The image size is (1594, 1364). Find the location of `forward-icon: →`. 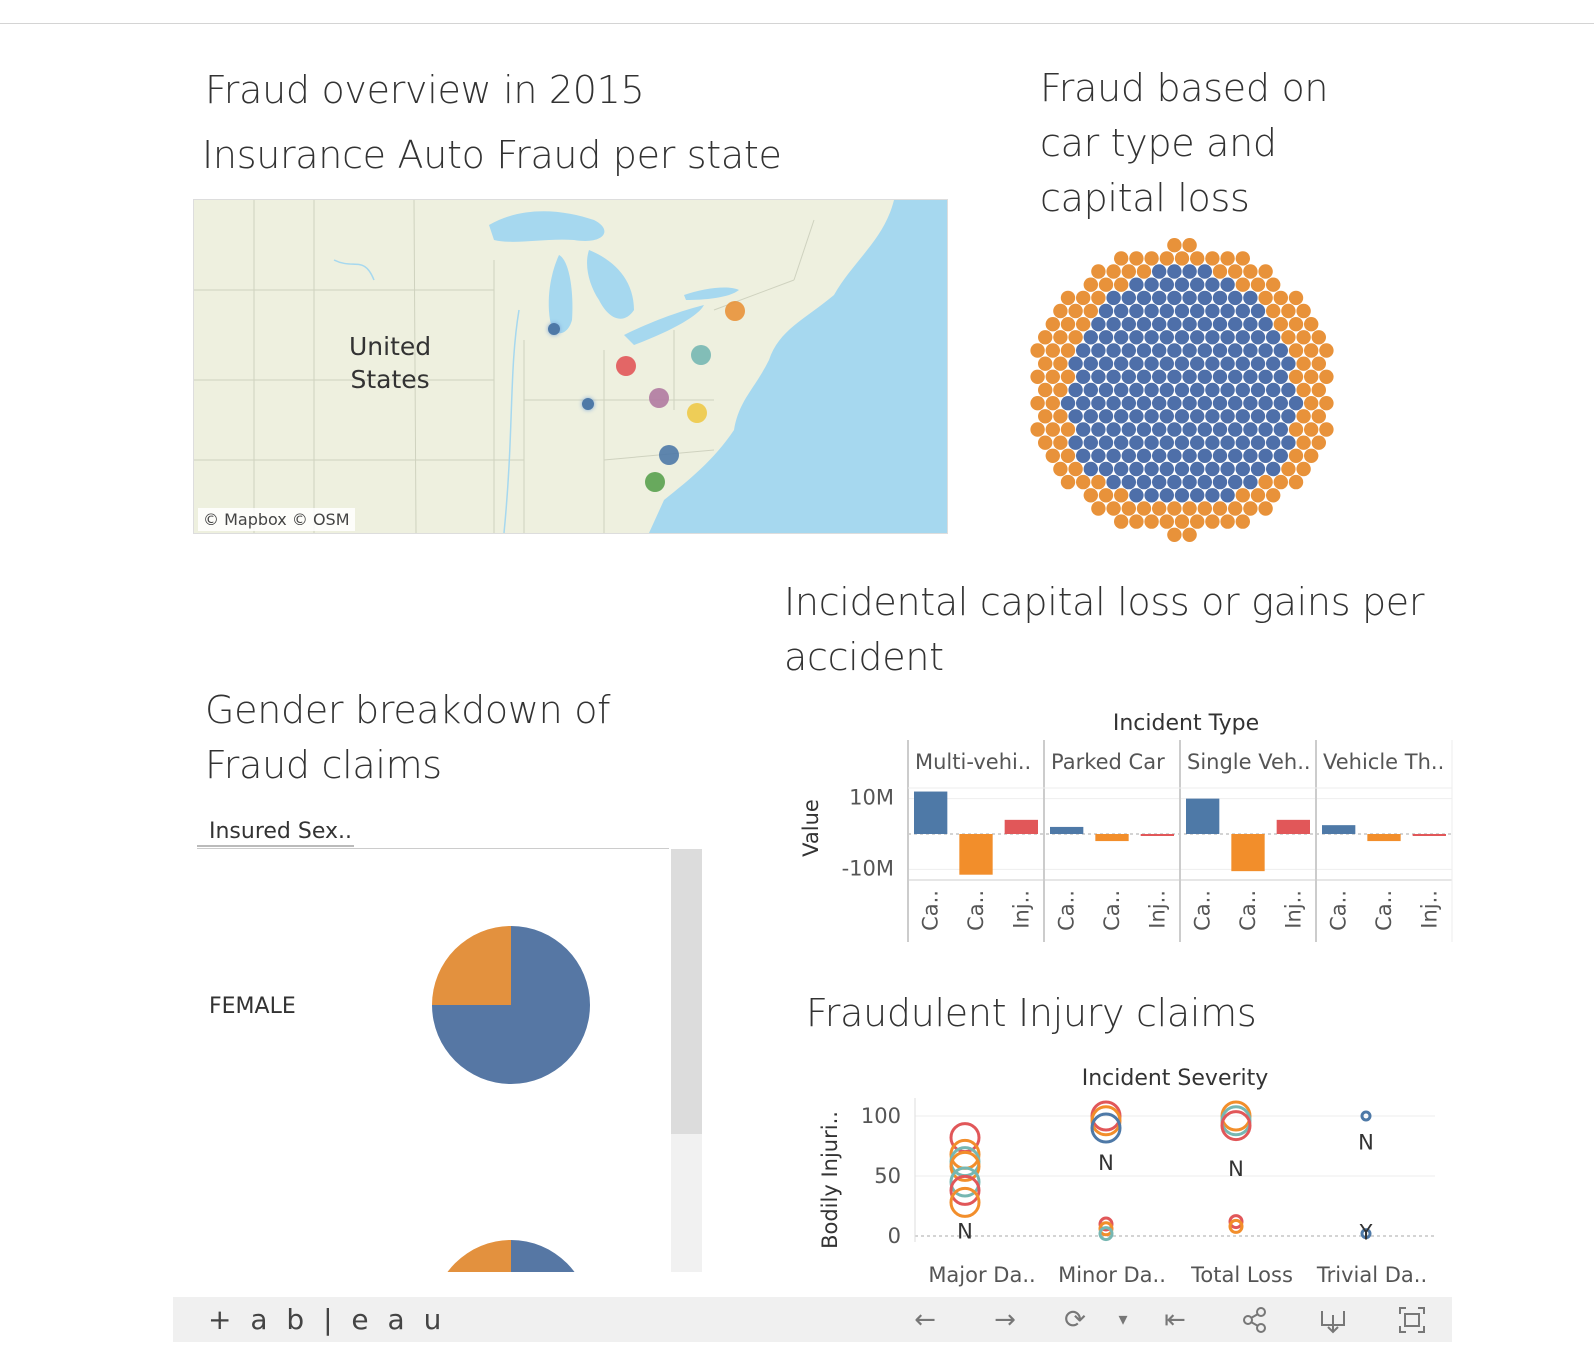

forward-icon: → is located at coordinates (1005, 1320).